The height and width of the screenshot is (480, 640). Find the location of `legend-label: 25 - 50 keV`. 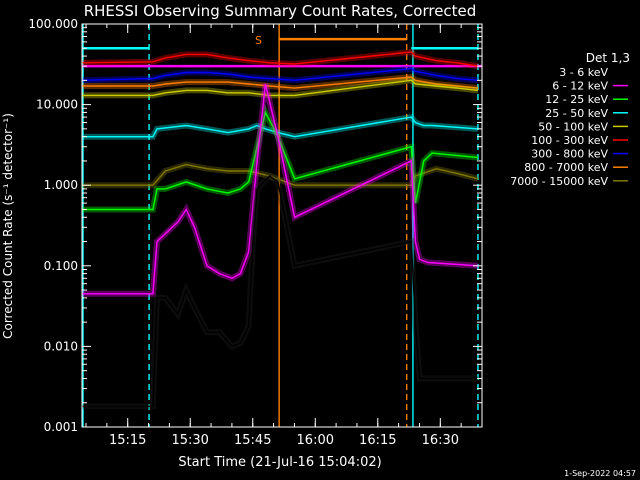

legend-label: 25 - 50 keV is located at coordinates (576, 113).